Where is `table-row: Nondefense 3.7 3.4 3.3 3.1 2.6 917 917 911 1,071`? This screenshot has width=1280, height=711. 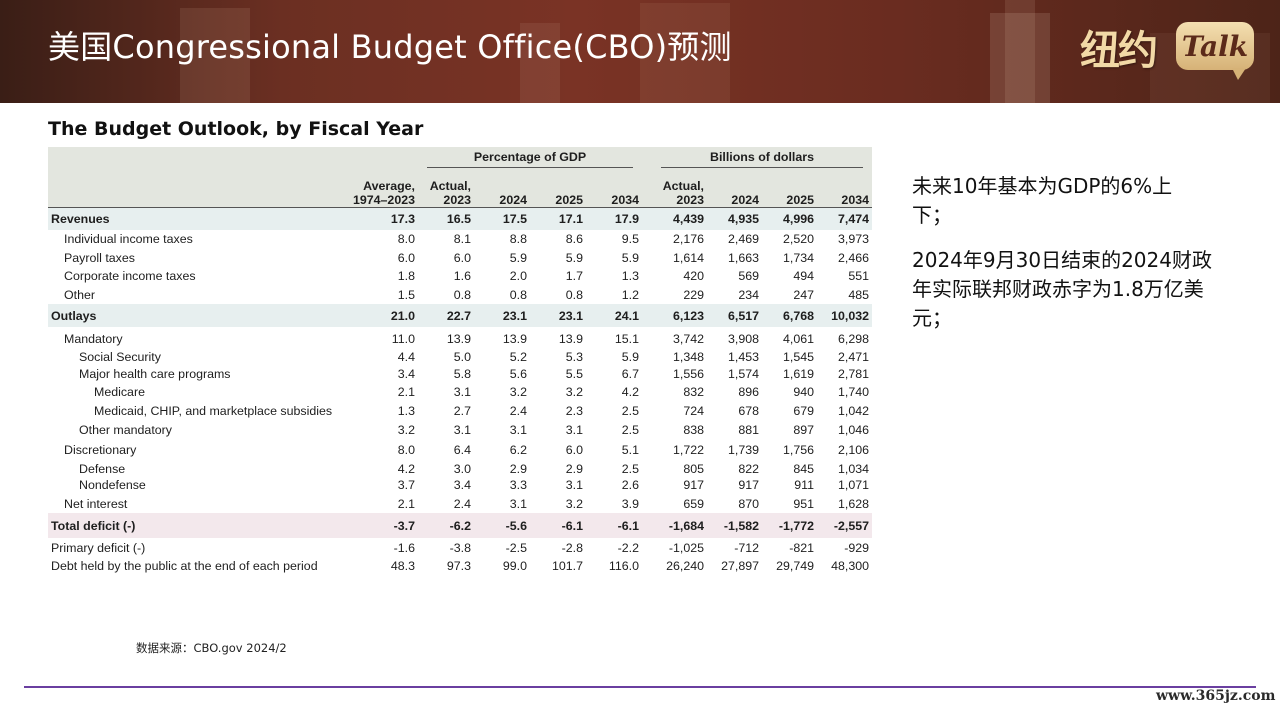
table-row: Nondefense 3.7 3.4 3.3 3.1 2.6 917 917 911 1,071 is located at coordinates (460, 485).